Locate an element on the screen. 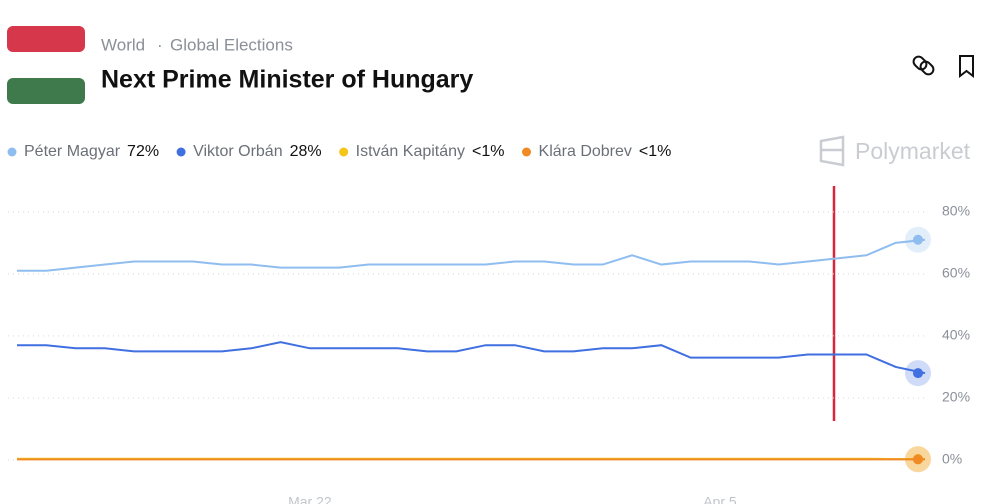 This screenshot has height=504, width=1000. breadcrumb: Global Elections is located at coordinates (231, 44).